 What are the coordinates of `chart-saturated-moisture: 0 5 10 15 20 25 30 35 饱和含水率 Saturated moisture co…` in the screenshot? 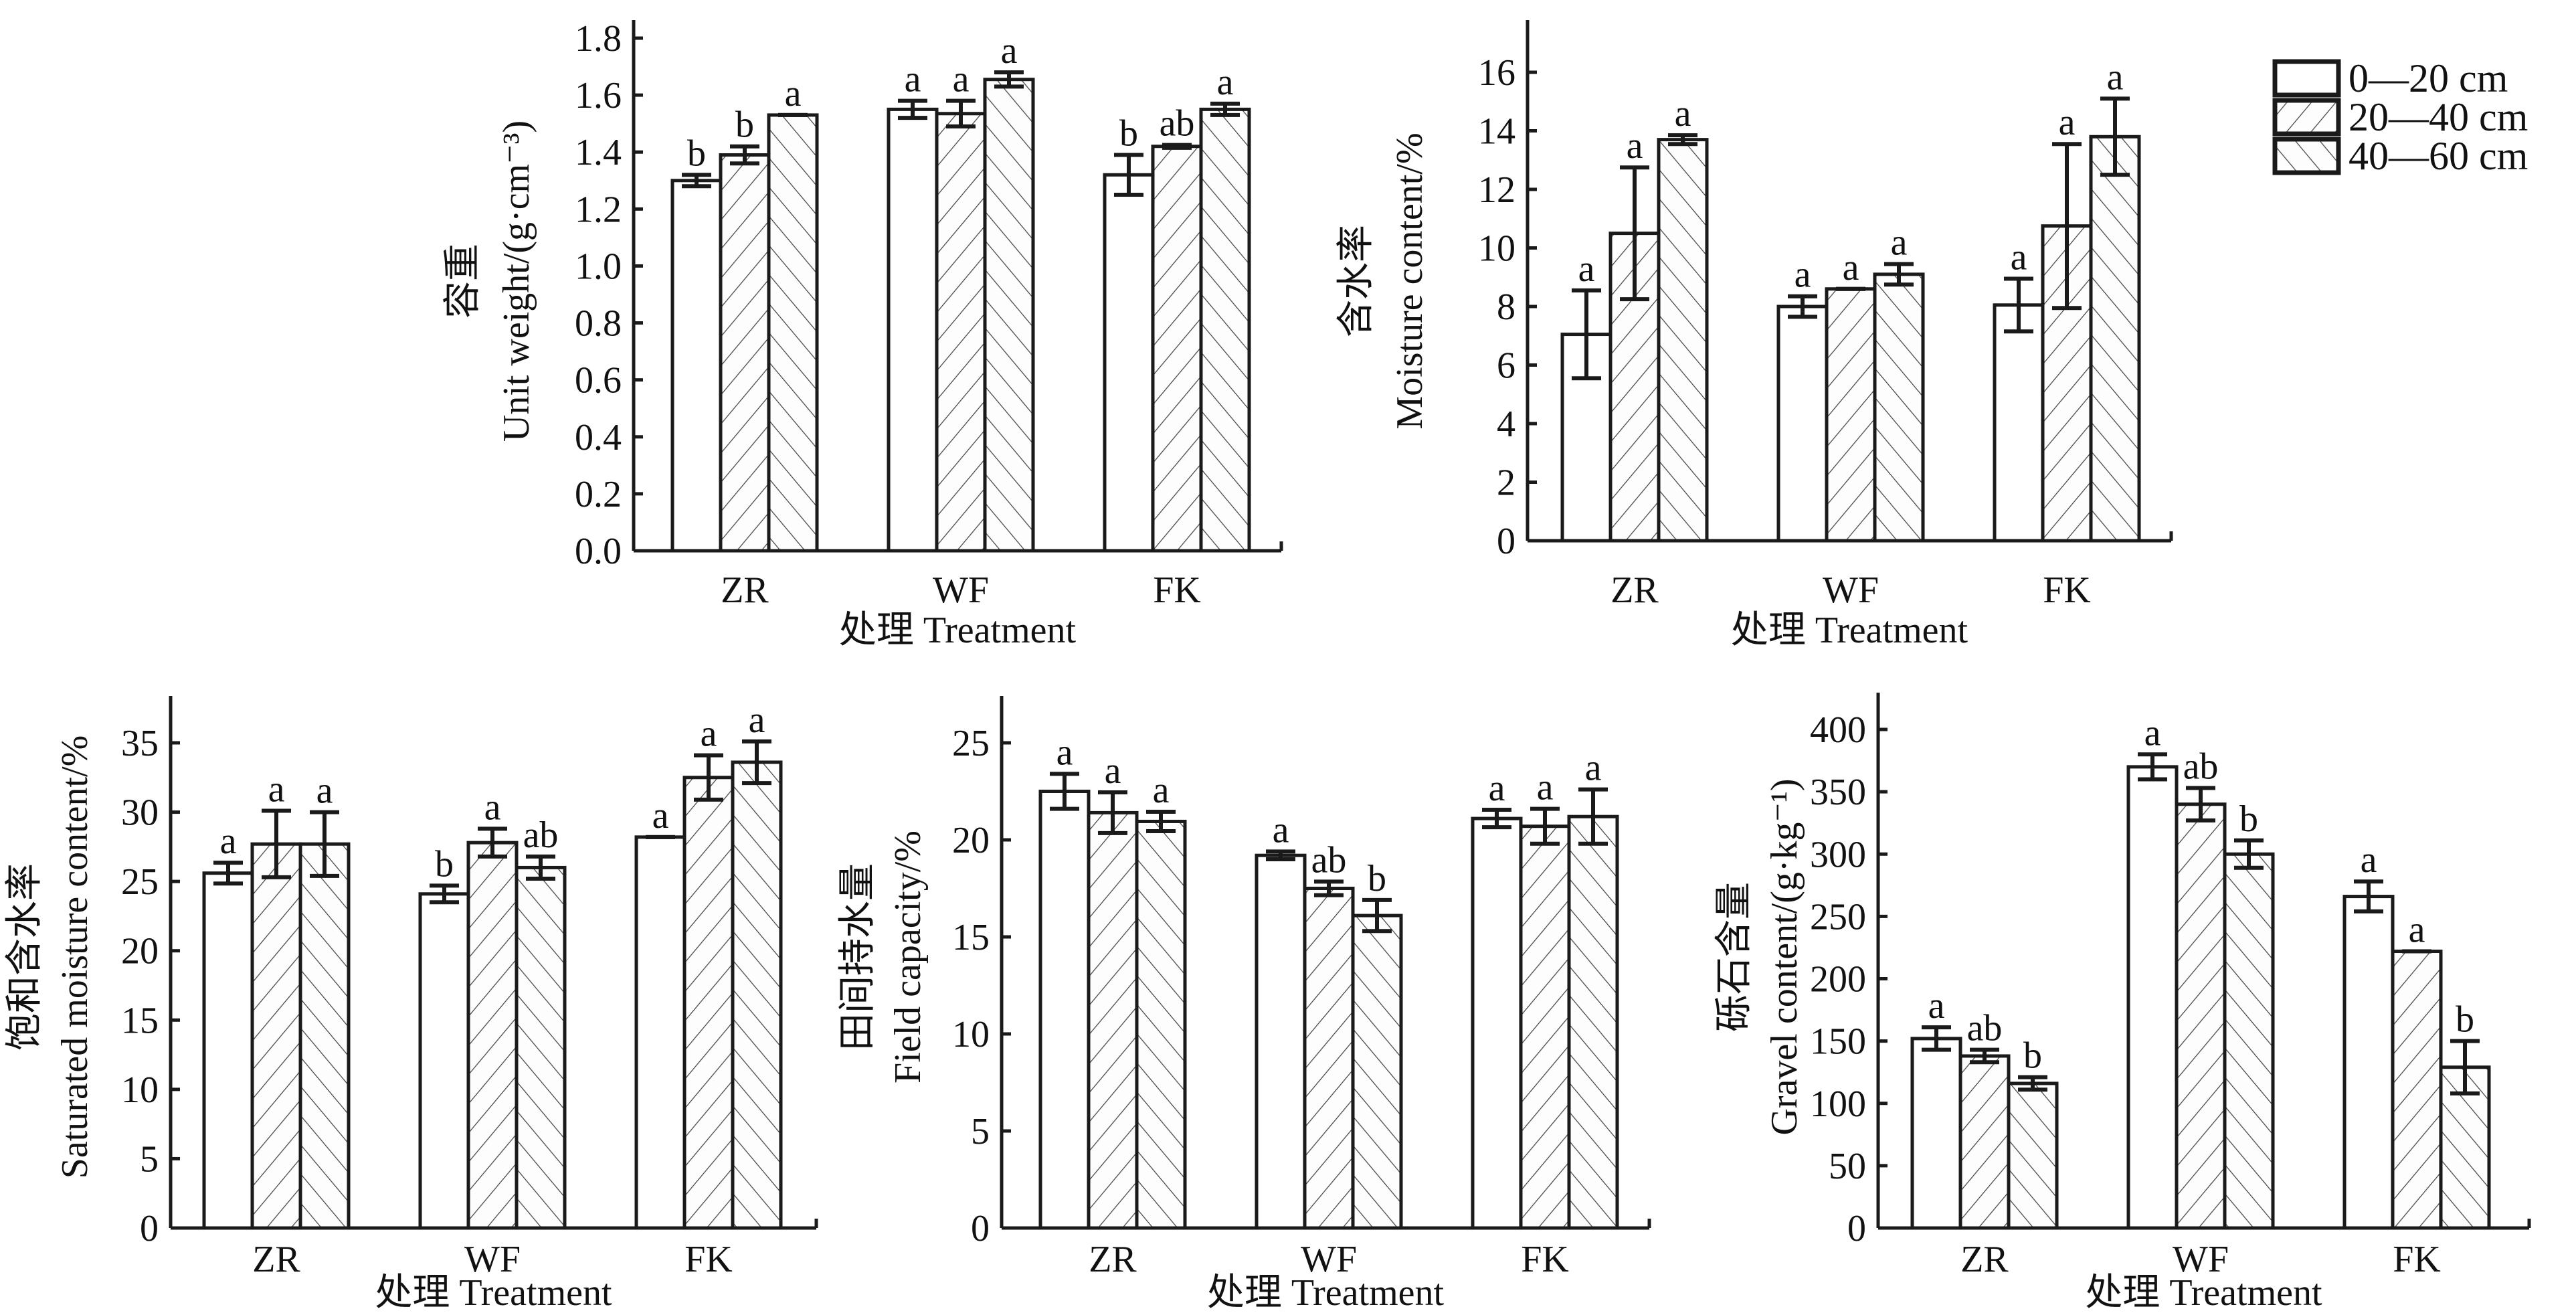 It's located at (411, 1004).